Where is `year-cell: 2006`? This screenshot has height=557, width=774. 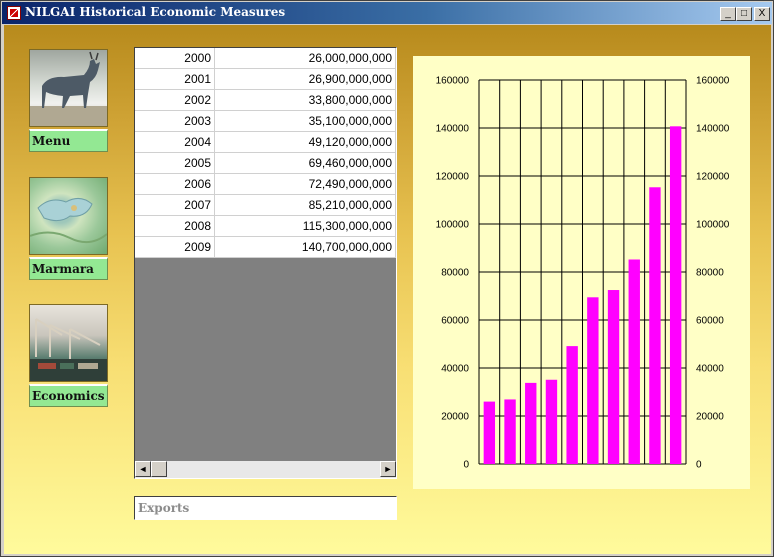
year-cell: 2006 is located at coordinates (175, 184).